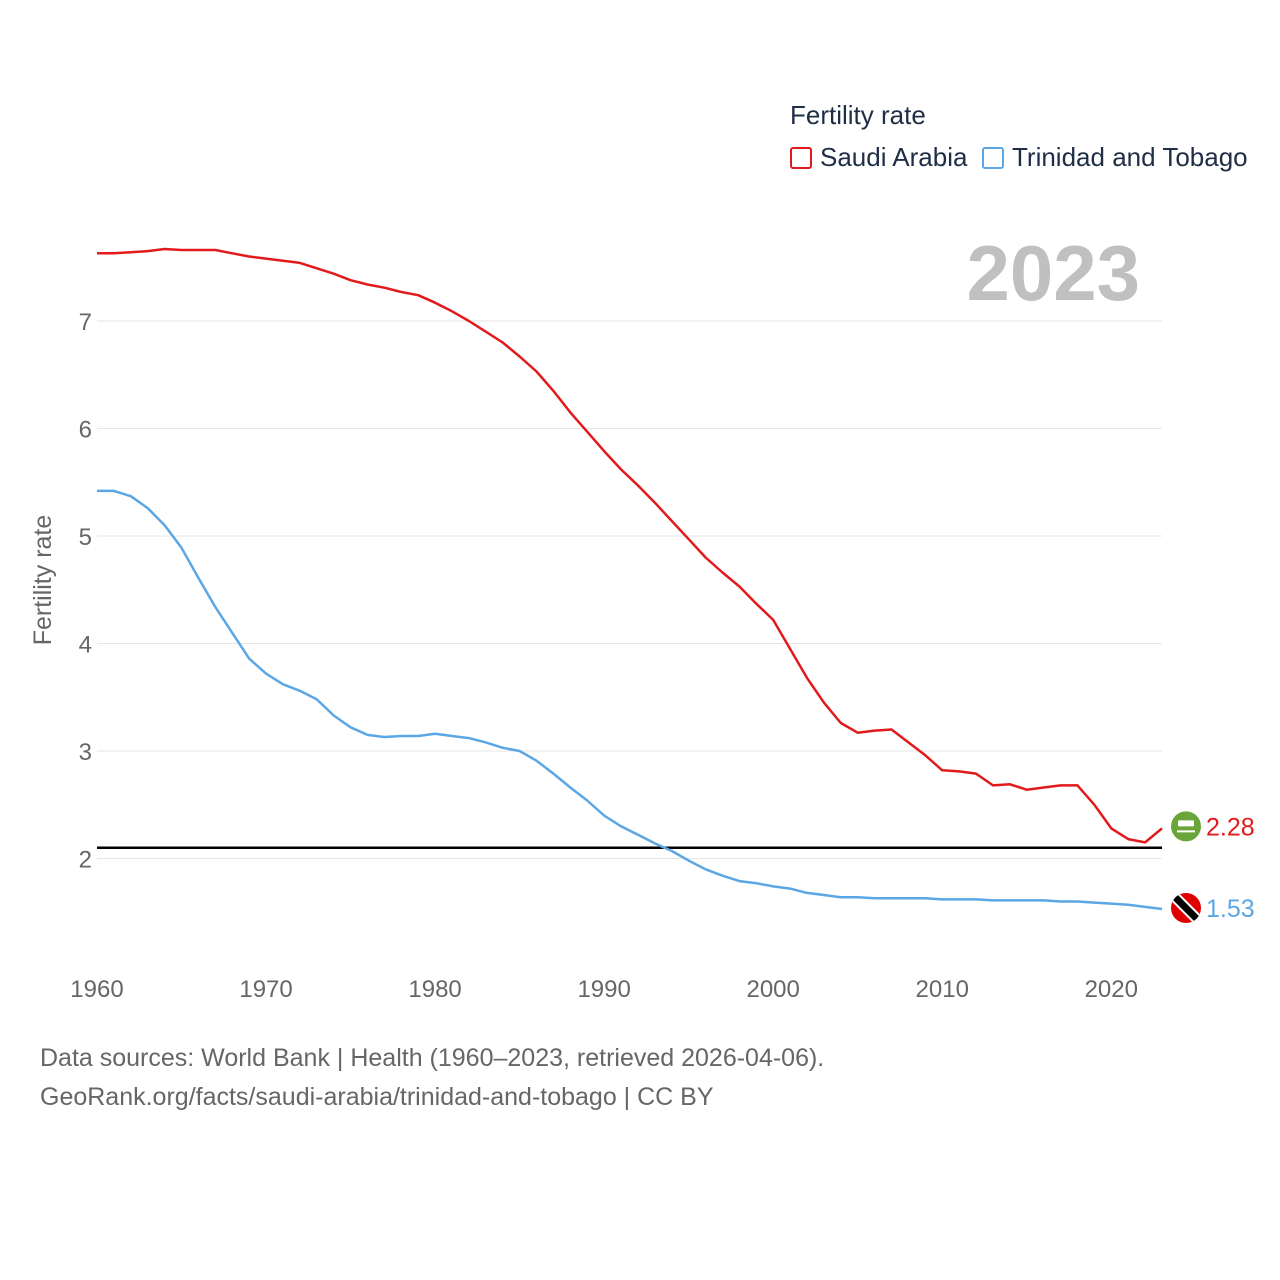  I want to click on x-tick-label-2000: 2000, so click(772, 989).